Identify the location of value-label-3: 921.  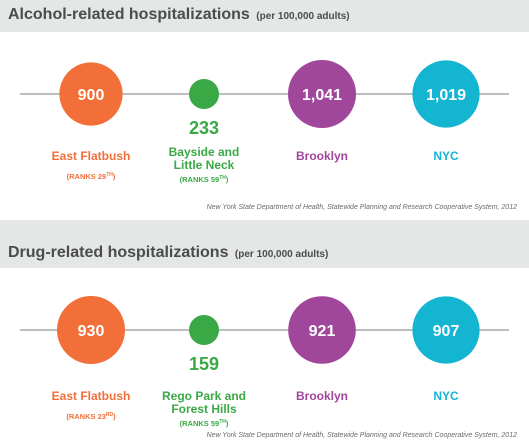
(322, 331).